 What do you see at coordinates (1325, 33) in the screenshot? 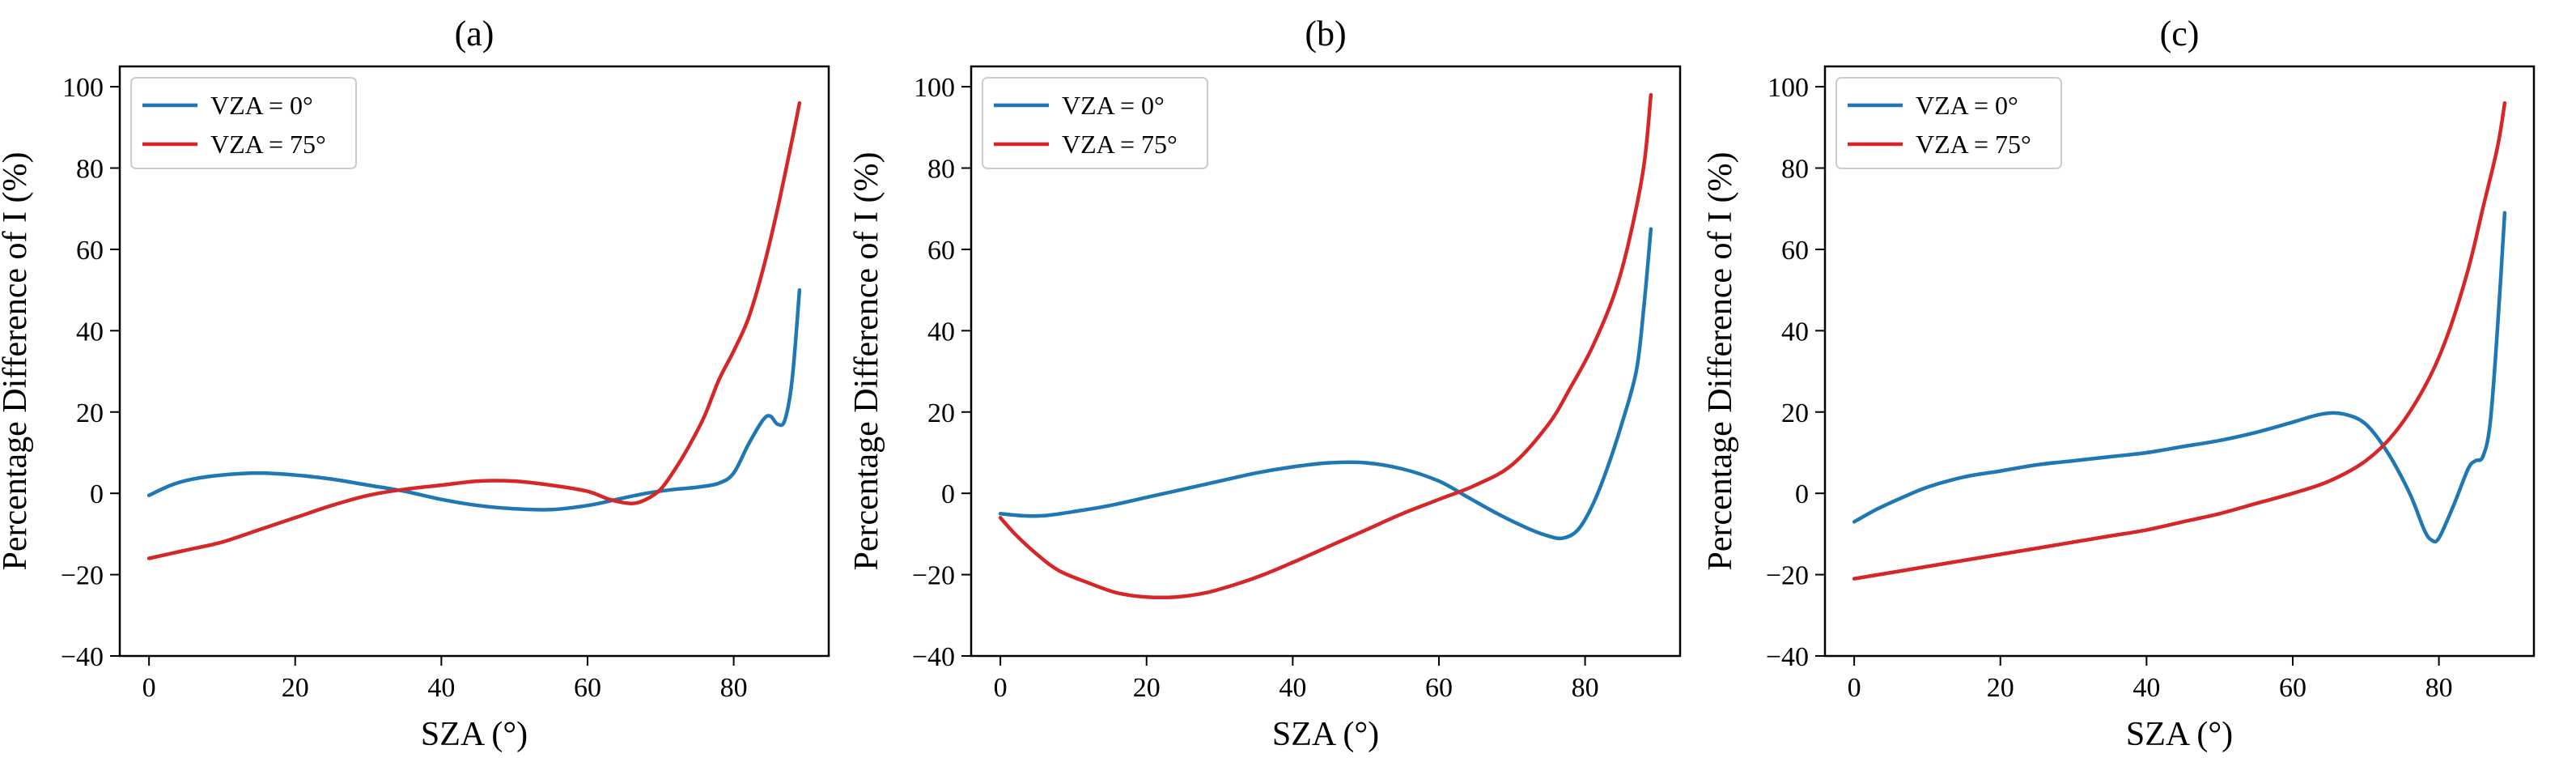
I see `panel-title: (b)` at bounding box center [1325, 33].